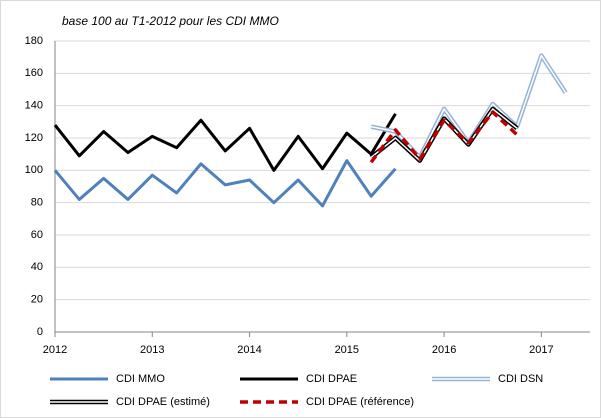  What do you see at coordinates (249, 350) in the screenshot?
I see `x-tick-label: 2014` at bounding box center [249, 350].